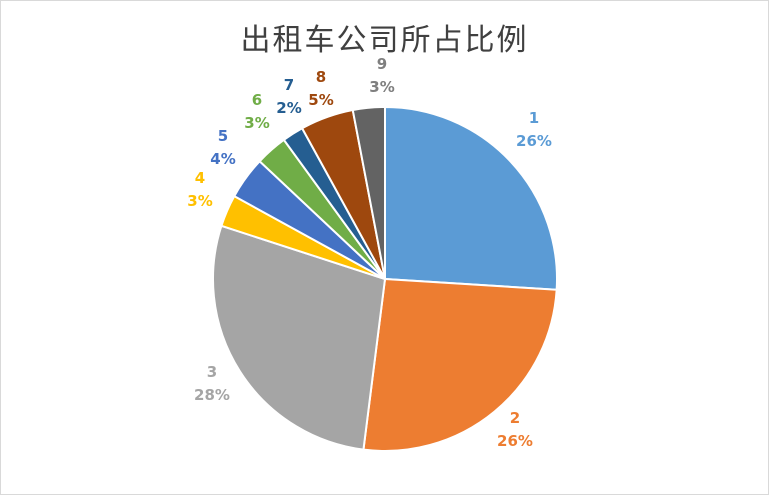 The height and width of the screenshot is (495, 769). I want to click on slice-category-label-5: 5, so click(223, 136).